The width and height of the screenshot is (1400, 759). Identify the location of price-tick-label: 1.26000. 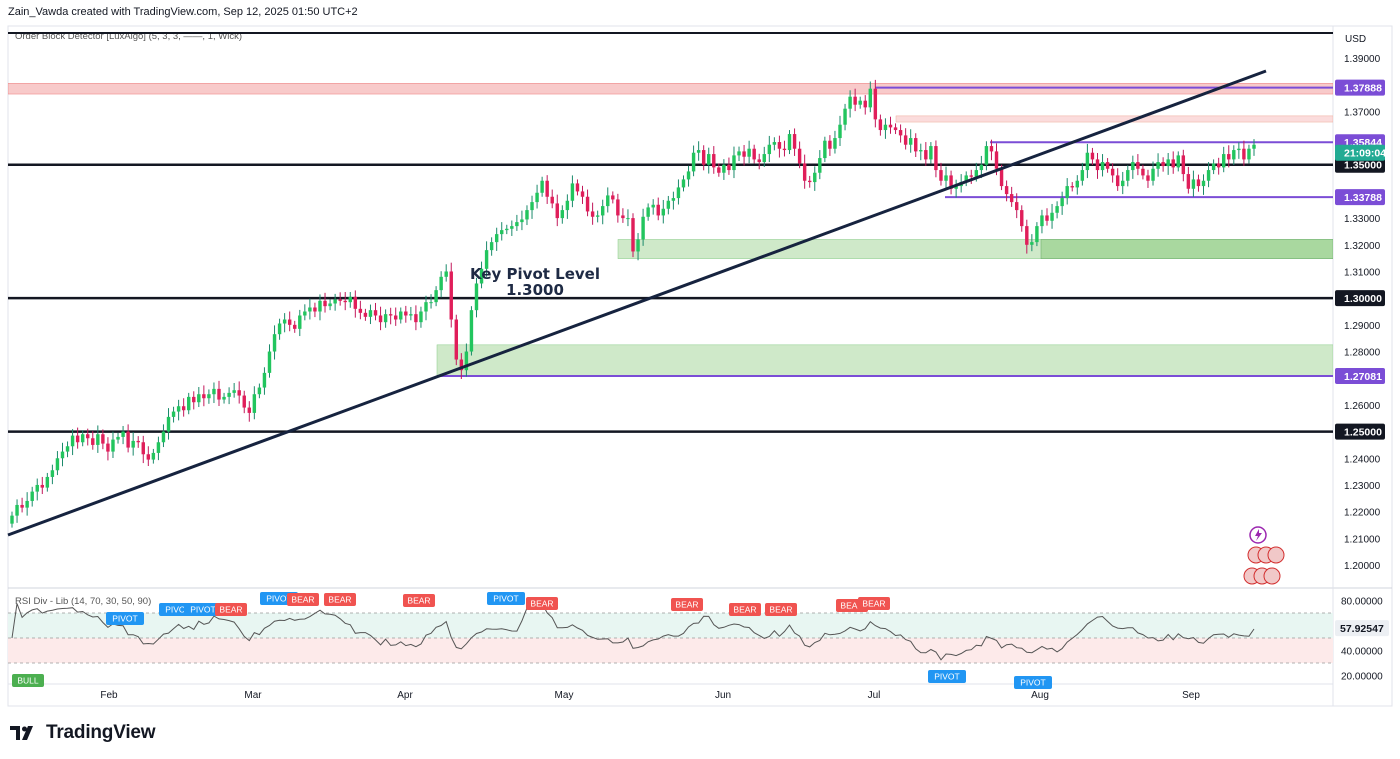
(1362, 406).